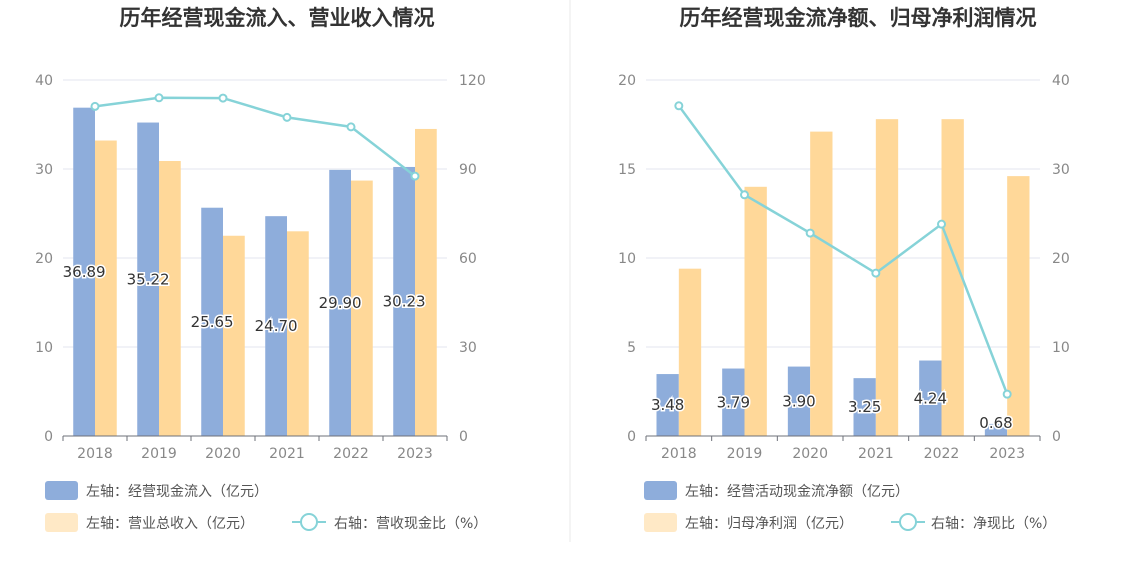 The image size is (1134, 587). What do you see at coordinates (745, 454) in the screenshot?
I see `right-x-axis-label: 2019` at bounding box center [745, 454].